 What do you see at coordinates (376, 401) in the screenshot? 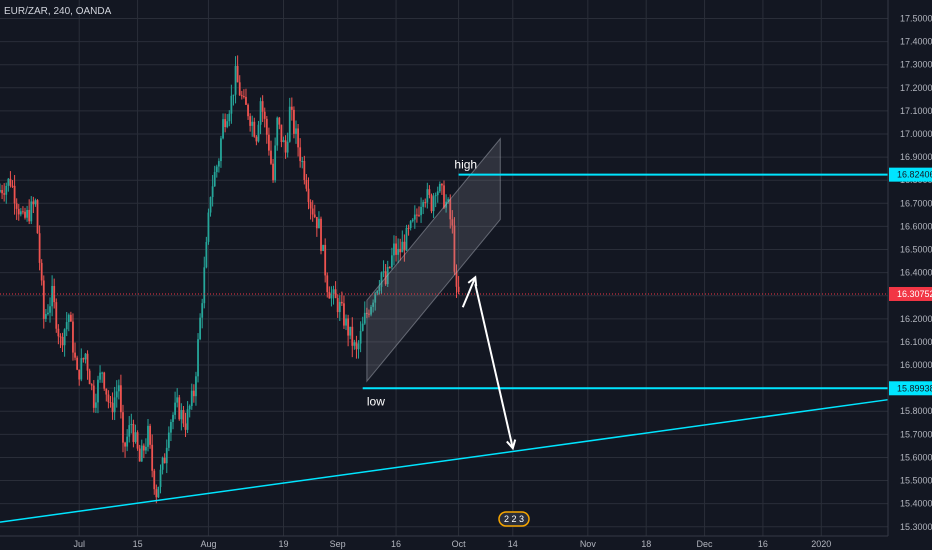
I see `low-label: low` at bounding box center [376, 401].